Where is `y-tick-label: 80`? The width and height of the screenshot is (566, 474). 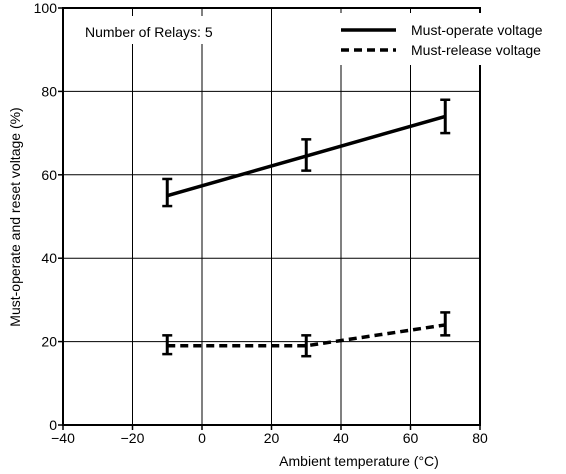
y-tick-label: 80 is located at coordinates (49, 91).